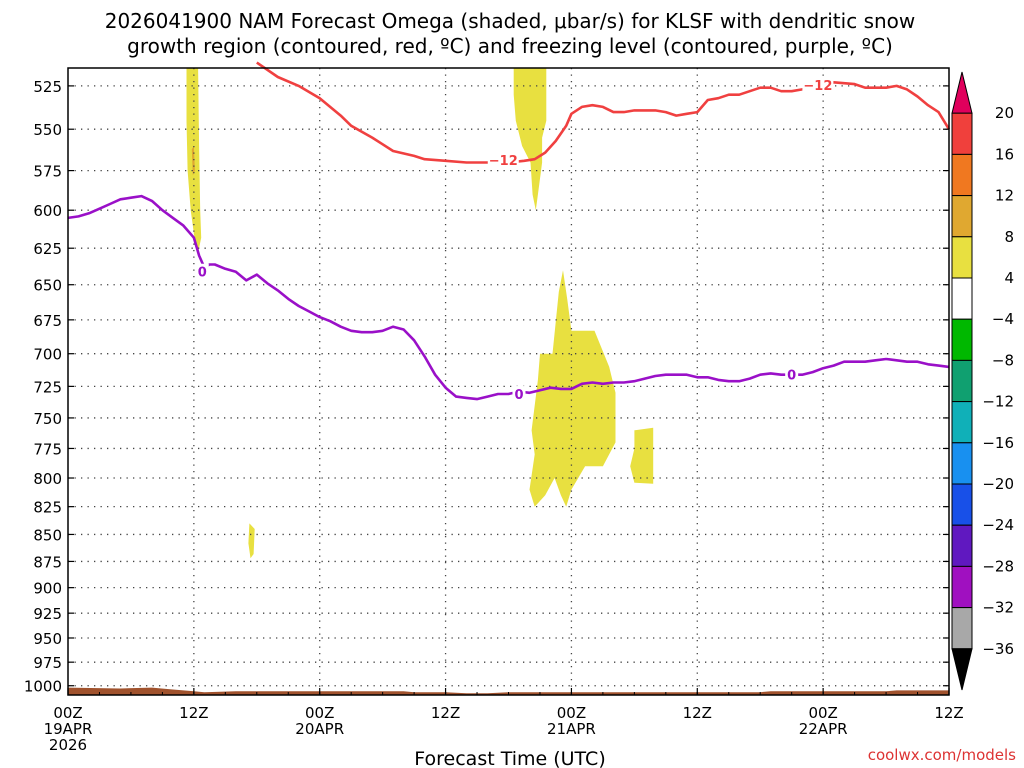 This screenshot has height=768, width=1024. What do you see at coordinates (47, 87) in the screenshot?
I see `y-tick-label: 525` at bounding box center [47, 87].